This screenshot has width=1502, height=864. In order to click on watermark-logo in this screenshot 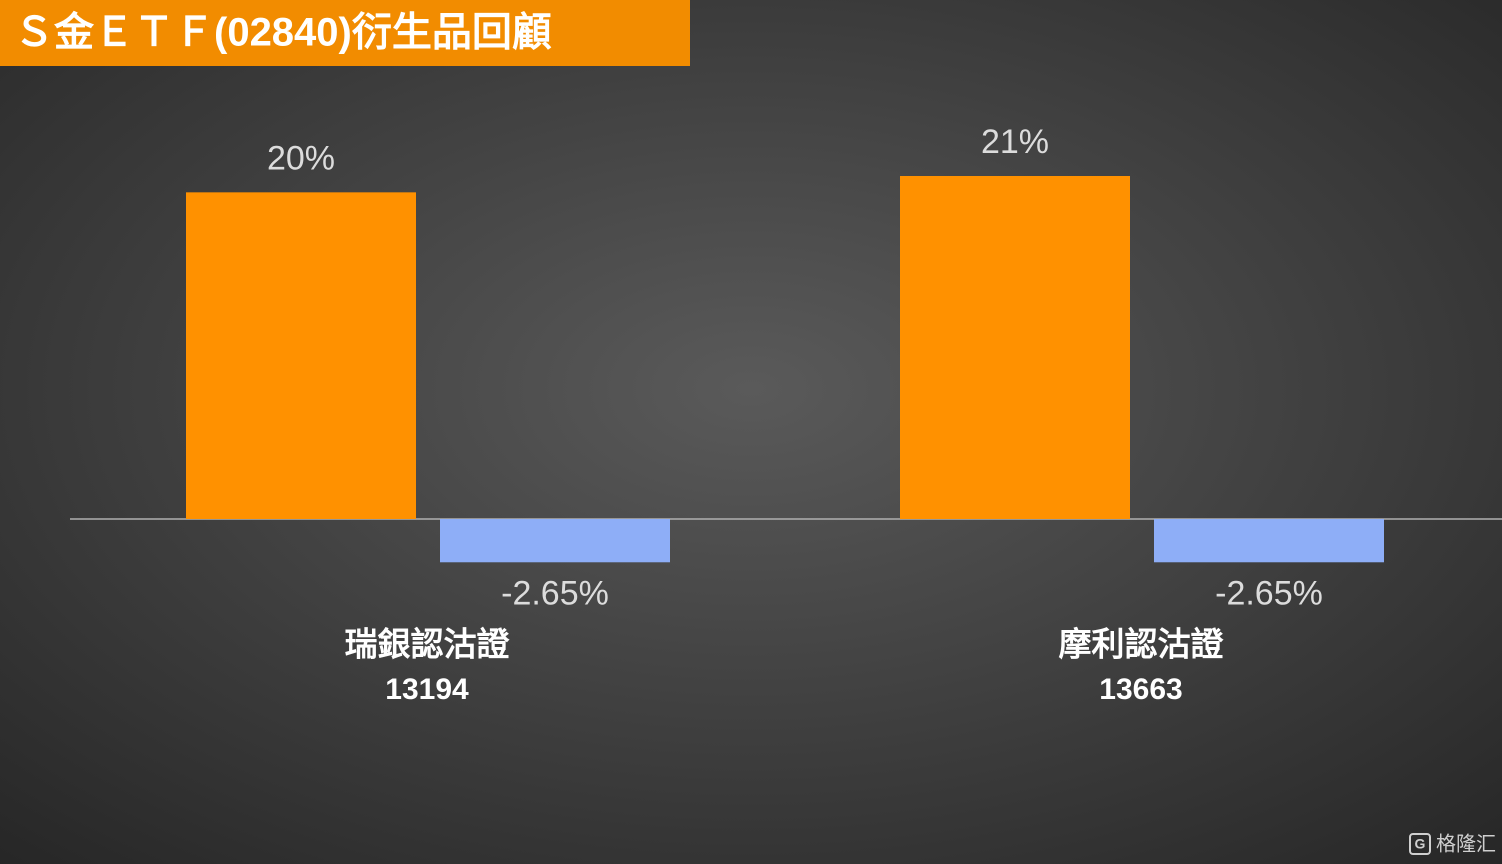, I will do `click(1420, 844)`.